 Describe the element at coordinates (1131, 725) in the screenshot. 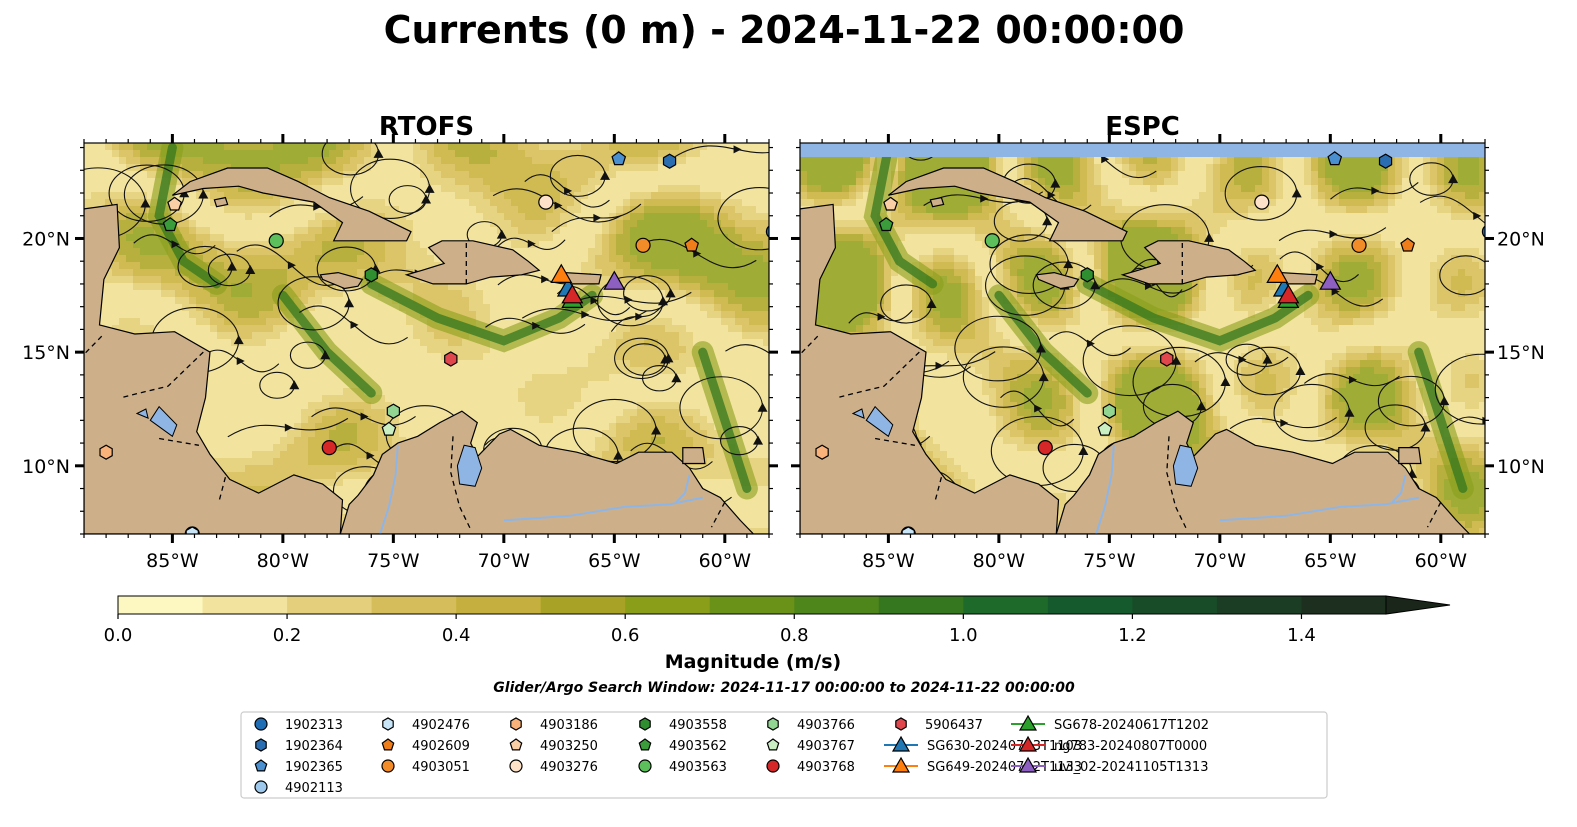

I see `legend-label: SG678-20240617T1202` at that location.